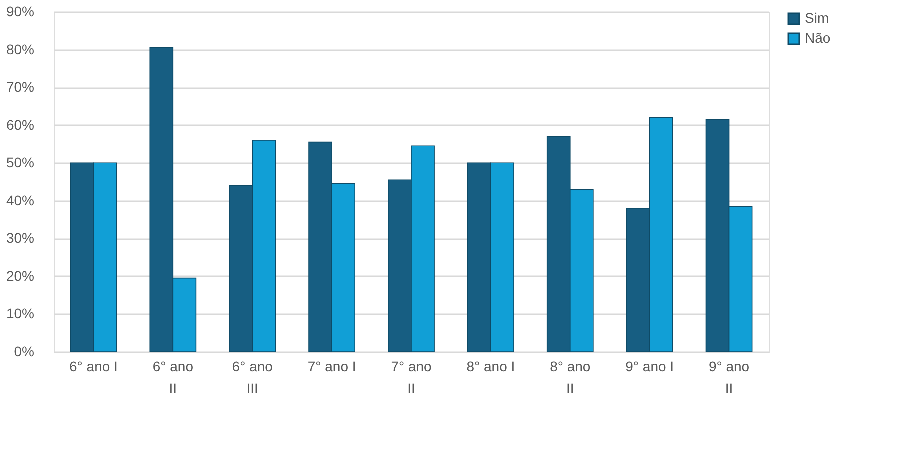 The width and height of the screenshot is (920, 471). Describe the element at coordinates (817, 18) in the screenshot. I see `legend-label: Sim` at that location.